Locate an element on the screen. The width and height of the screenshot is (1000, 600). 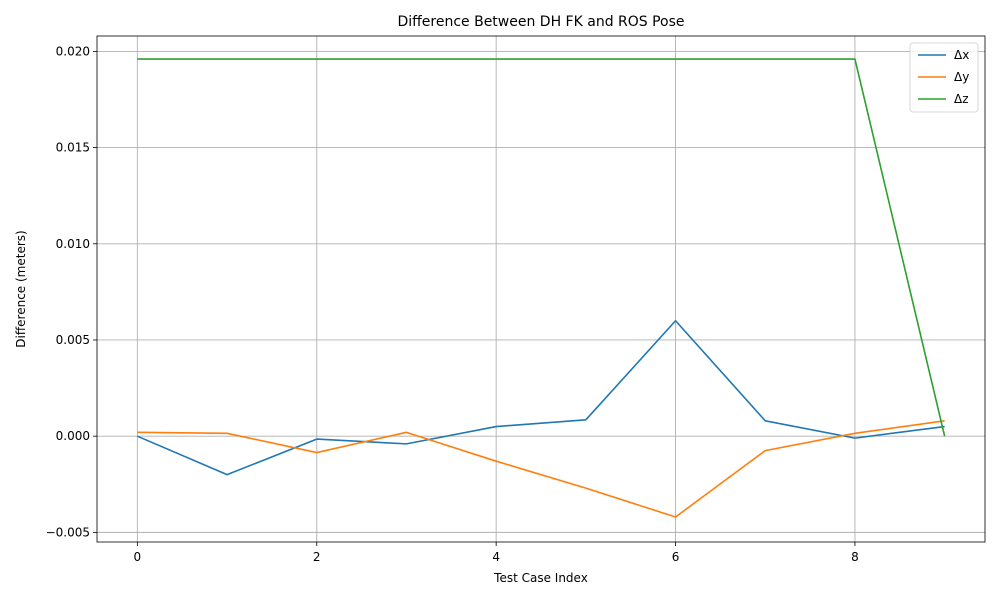
y-axis-ticks: −0.005 0.000 0.005 0.010 0.015 0.020 is located at coordinates (71, 291).